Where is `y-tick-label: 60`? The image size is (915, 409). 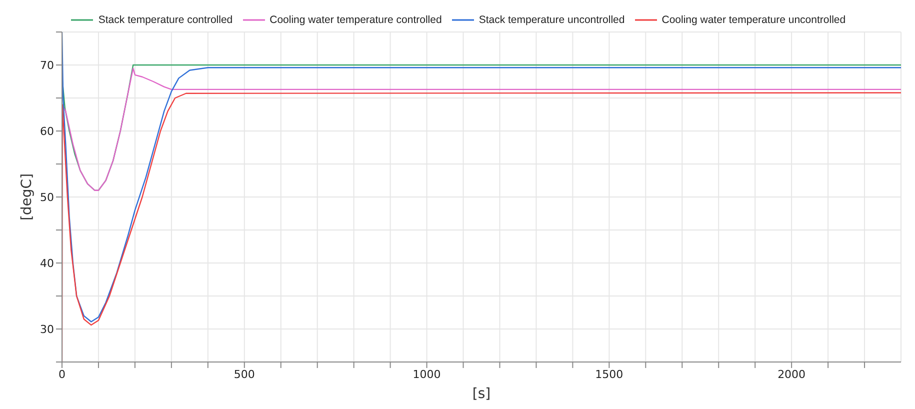
y-tick-label: 60 is located at coordinates (47, 131).